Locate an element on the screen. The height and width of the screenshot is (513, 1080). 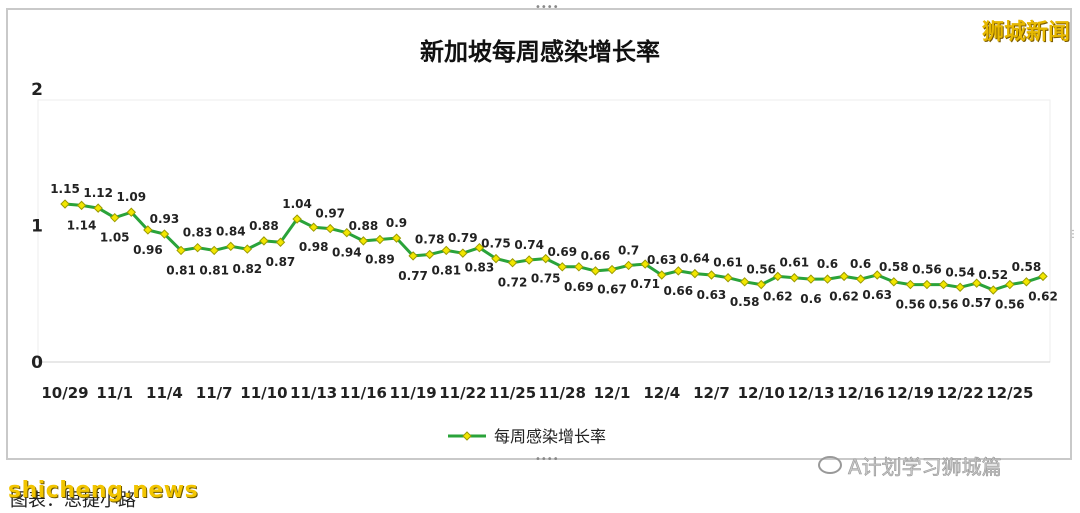
data-label: 1.12 is located at coordinates (98, 193).